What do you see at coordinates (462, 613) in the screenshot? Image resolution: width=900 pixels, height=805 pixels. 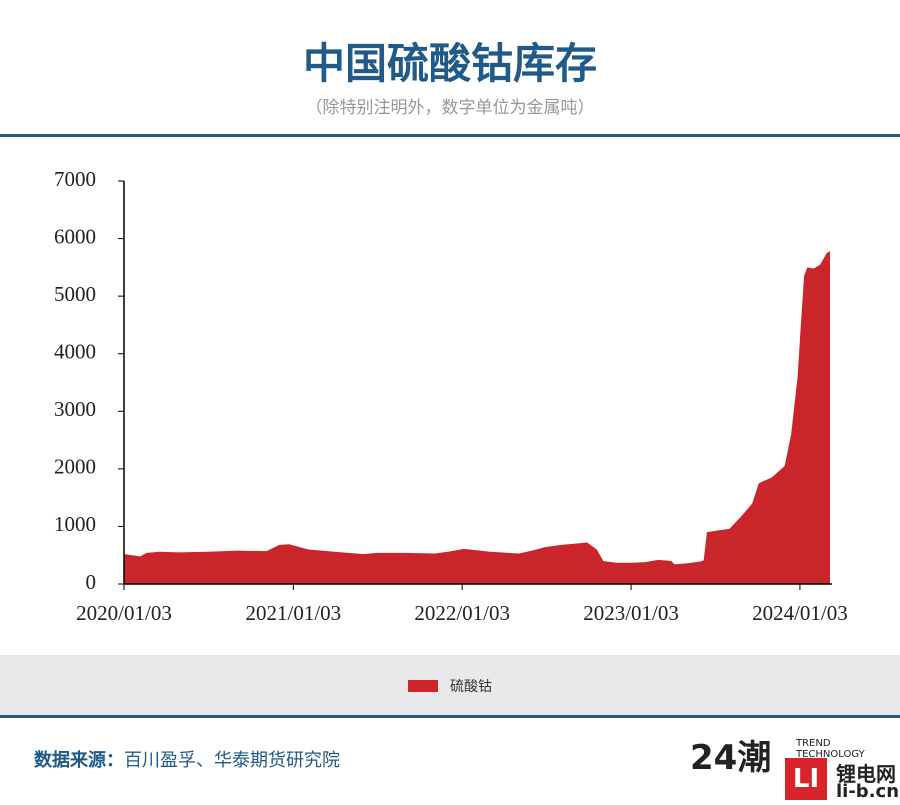 I see `x-tick-label: 2022/01/03` at bounding box center [462, 613].